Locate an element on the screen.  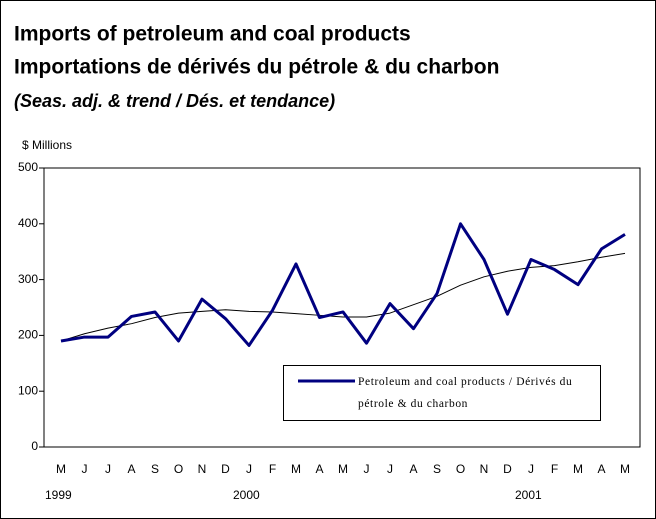
legend-box is located at coordinates (442, 393).